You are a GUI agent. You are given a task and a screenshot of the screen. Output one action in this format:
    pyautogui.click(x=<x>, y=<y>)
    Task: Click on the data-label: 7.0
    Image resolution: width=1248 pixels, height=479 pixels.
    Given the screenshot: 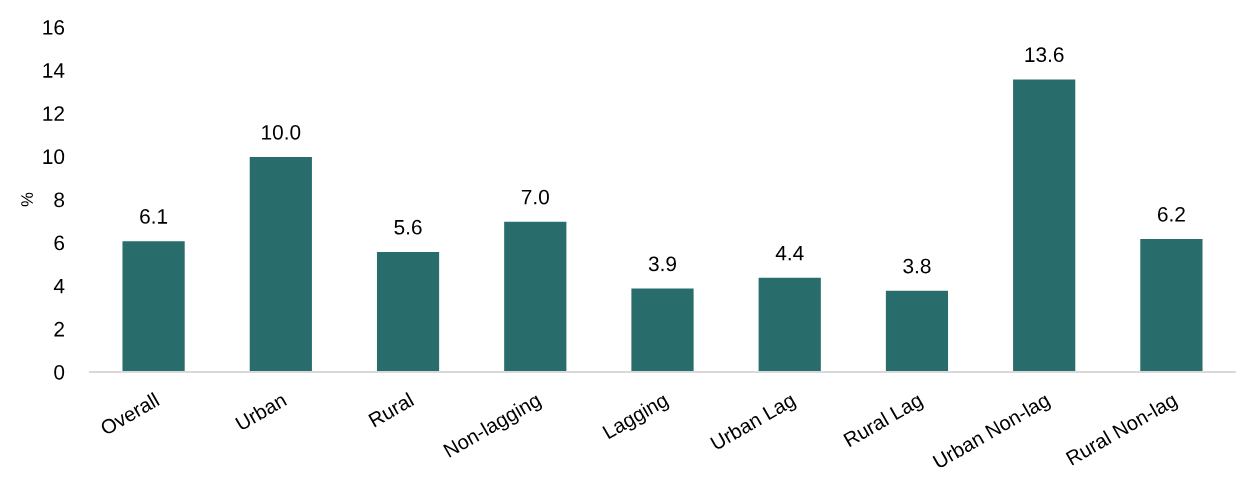 What is the action you would take?
    pyautogui.click(x=535, y=197)
    